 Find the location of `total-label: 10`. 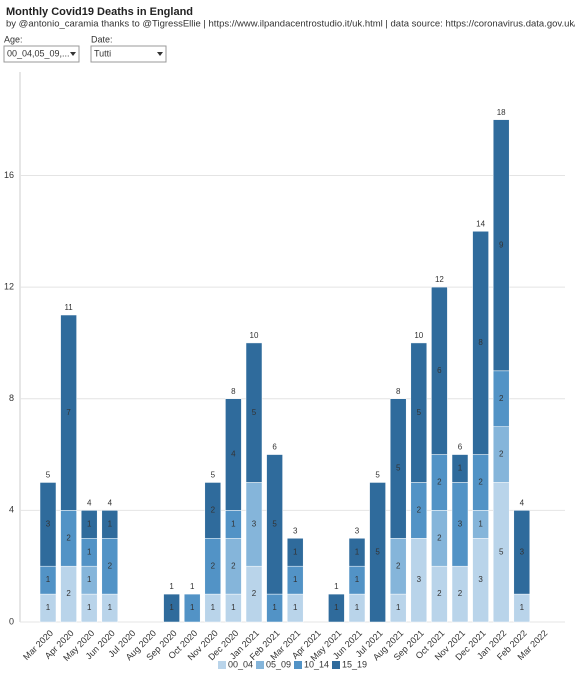

total-label: 10 is located at coordinates (254, 335).